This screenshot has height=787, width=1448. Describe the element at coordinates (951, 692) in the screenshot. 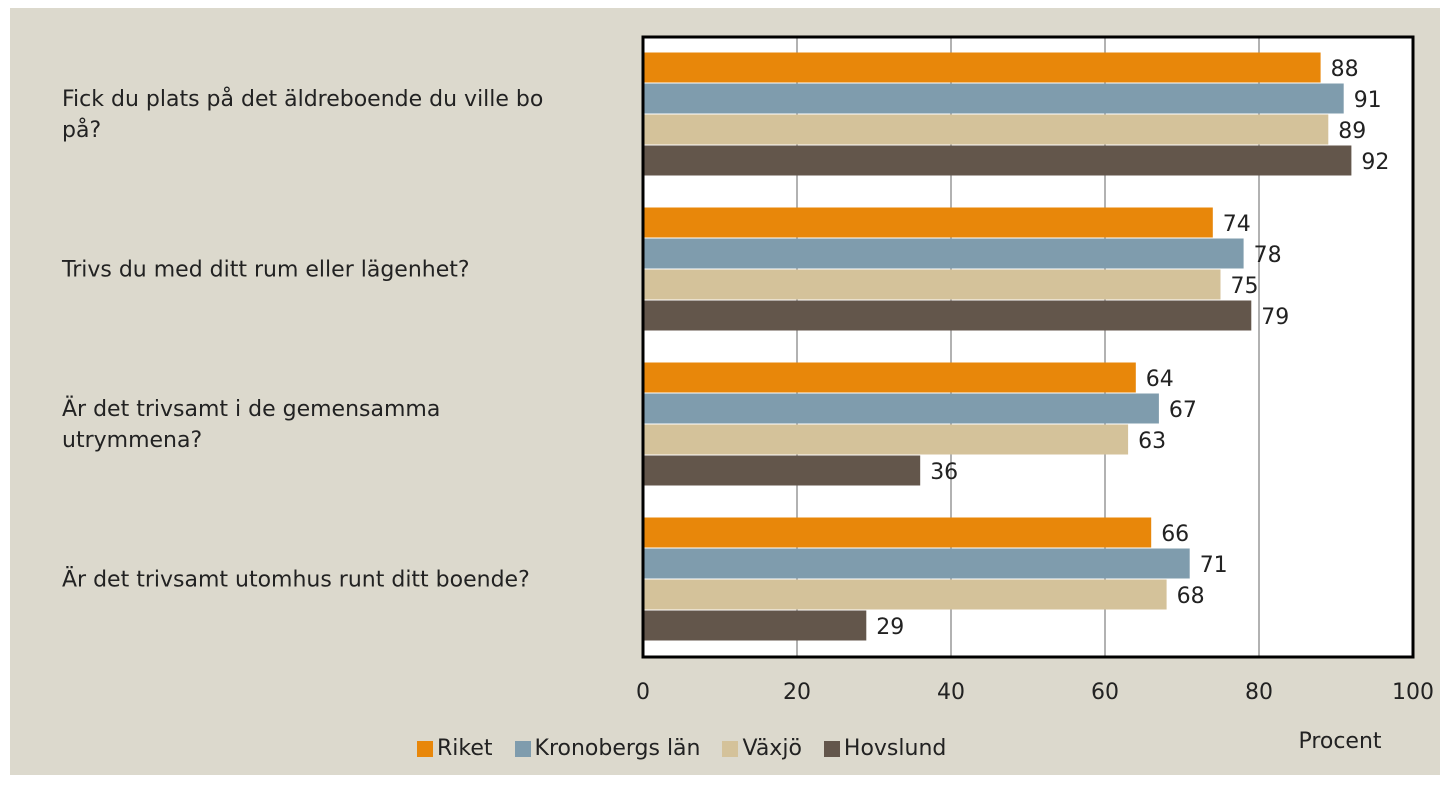

I see `x-tick-label: 40` at that location.